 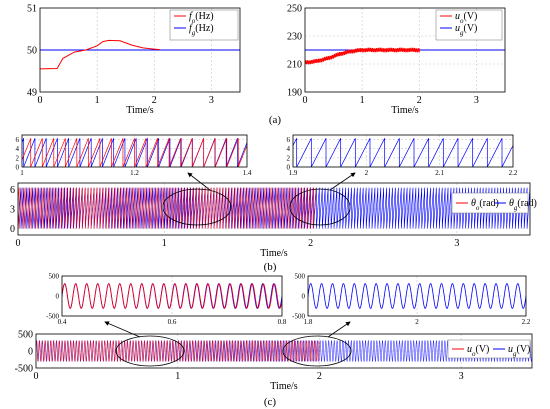 I want to click on y-tick-label: 49, so click(x=32, y=93).